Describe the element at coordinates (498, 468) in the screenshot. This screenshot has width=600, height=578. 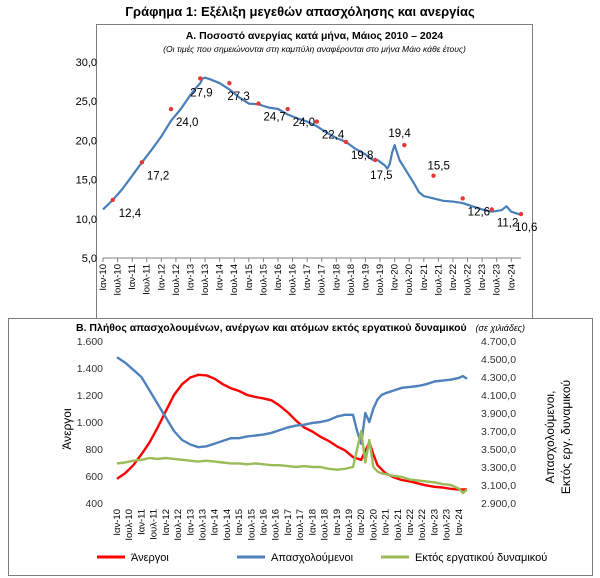
I see `right-y-tick-label: 3.300,0` at that location.